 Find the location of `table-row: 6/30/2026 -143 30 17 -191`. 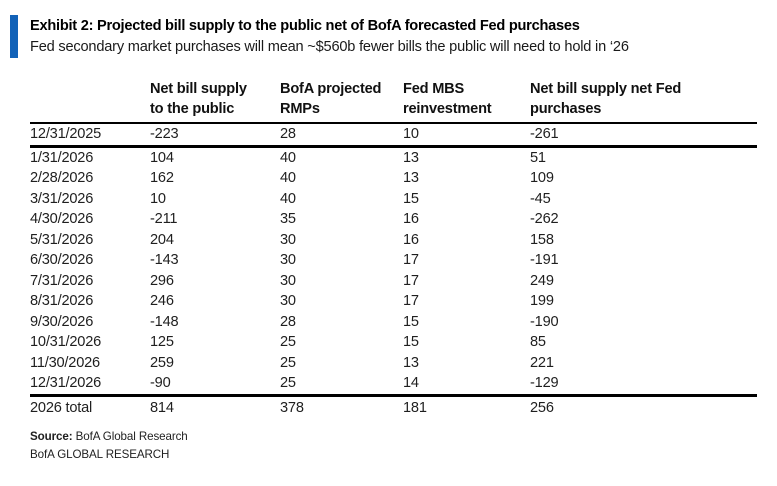

table-row: 6/30/2026 -143 30 17 -191 is located at coordinates (393, 260).